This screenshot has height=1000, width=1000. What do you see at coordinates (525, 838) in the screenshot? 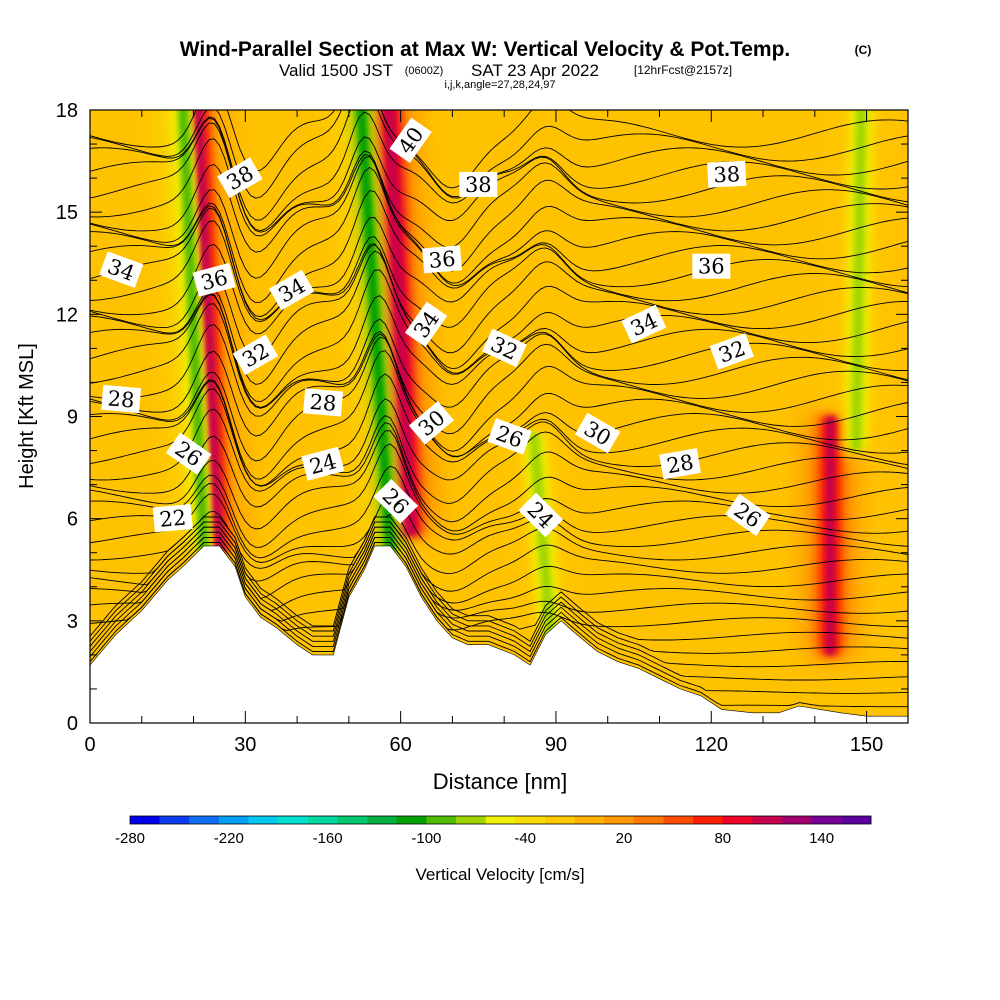
I see `colorbar-tick-label: -40` at bounding box center [525, 838].